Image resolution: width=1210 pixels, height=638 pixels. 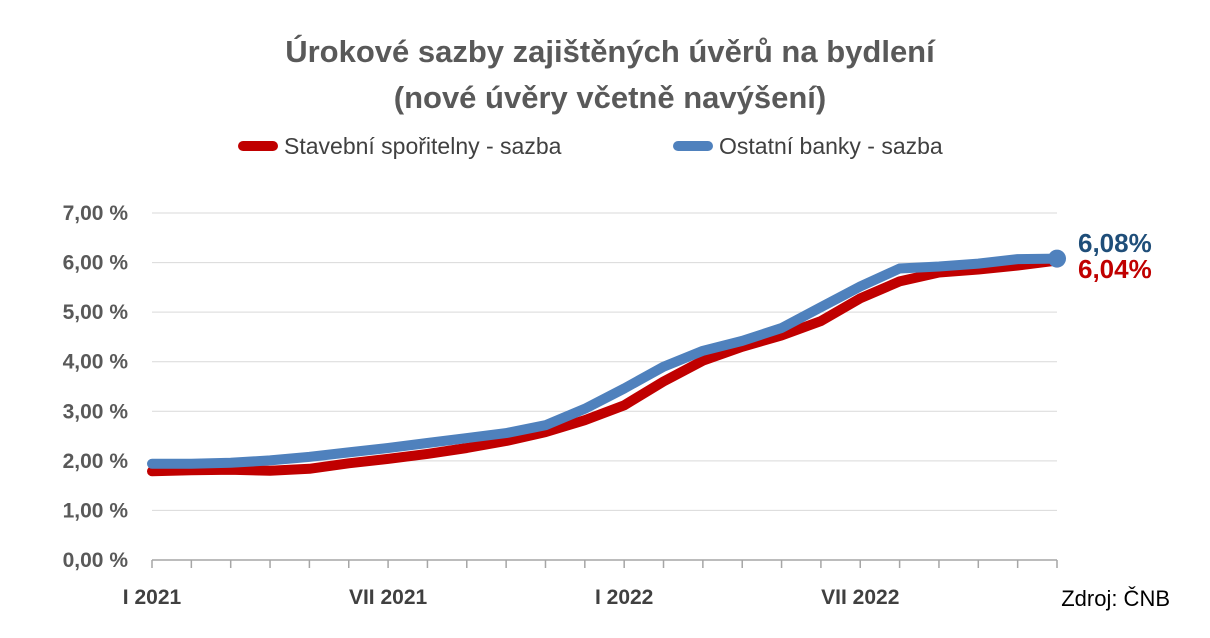 What do you see at coordinates (610, 97) in the screenshot?
I see `chart-title-line2: (nové úvěry včetně navýšení)` at bounding box center [610, 97].